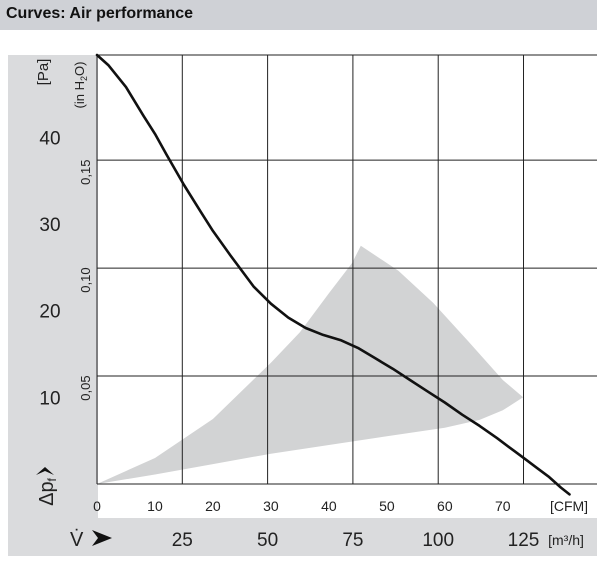 The width and height of the screenshot is (597, 561). Describe the element at coordinates (80, 85) in the screenshot. I see `y-unit-inh2o: (in H2O)` at that location.